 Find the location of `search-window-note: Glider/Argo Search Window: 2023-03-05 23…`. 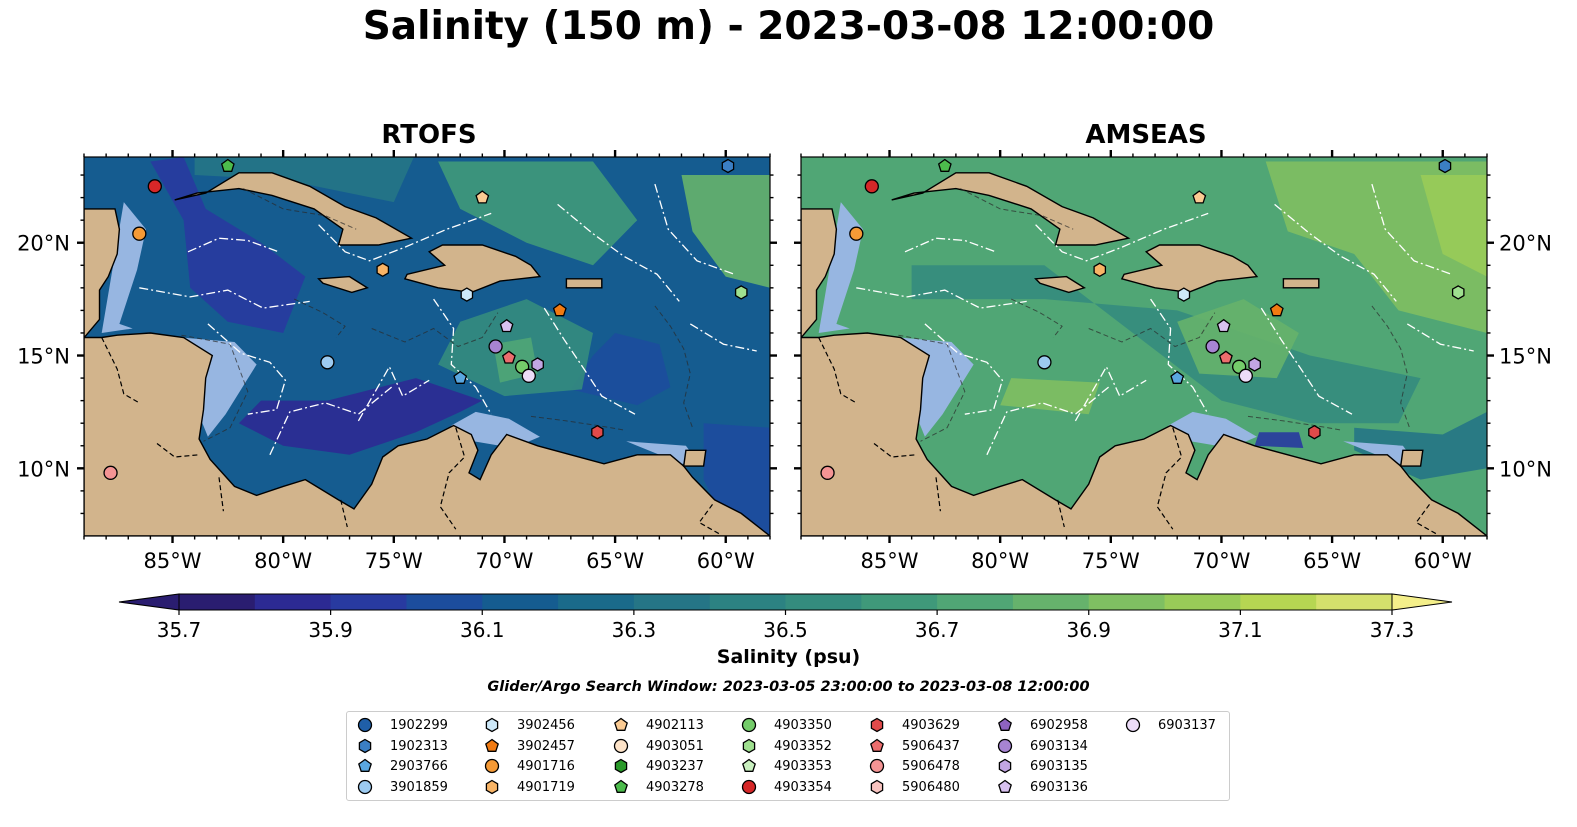

search-window-note: Glider/Argo Search Window: 2023-03-05 23… is located at coordinates (788, 687).